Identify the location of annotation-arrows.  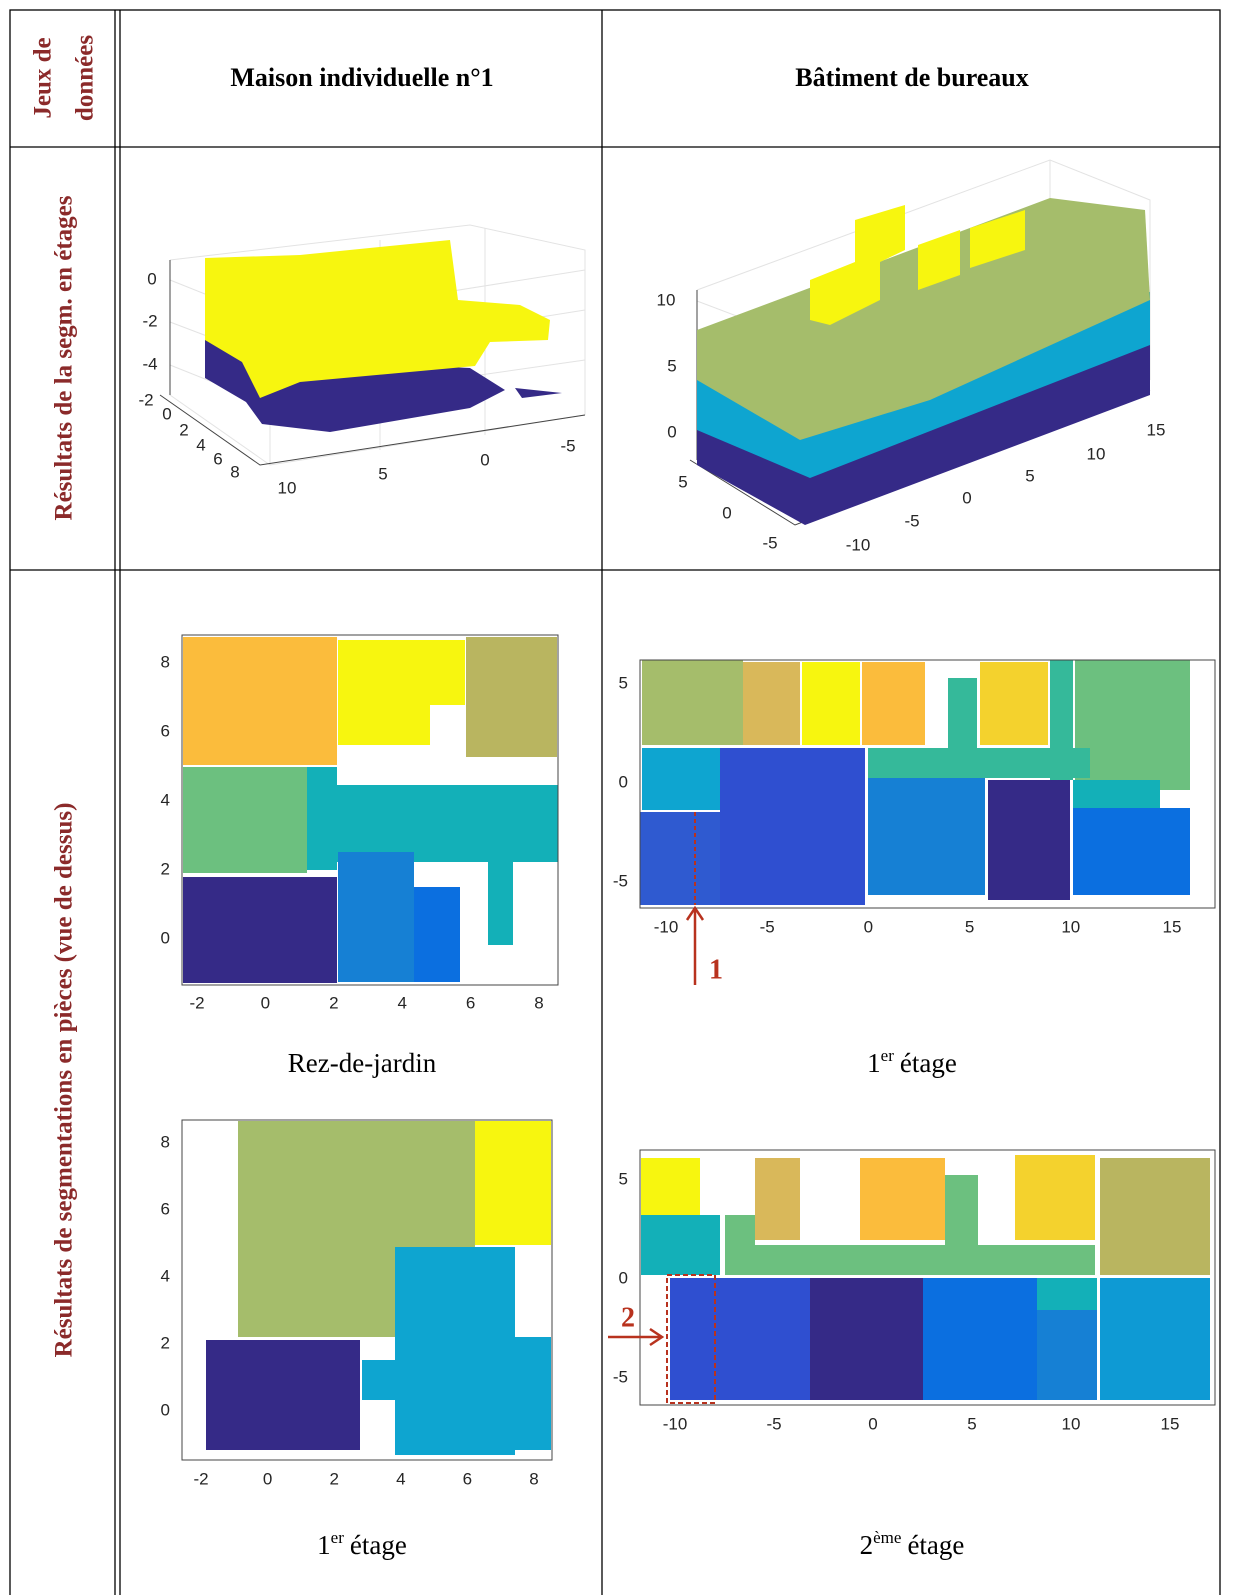
(656, 1126).